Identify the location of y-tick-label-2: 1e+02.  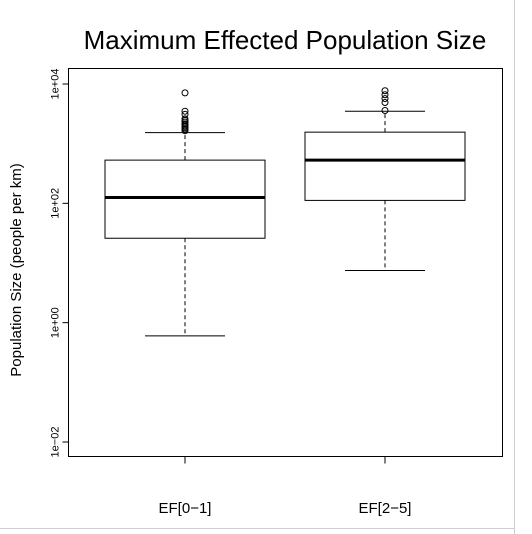
(55, 203).